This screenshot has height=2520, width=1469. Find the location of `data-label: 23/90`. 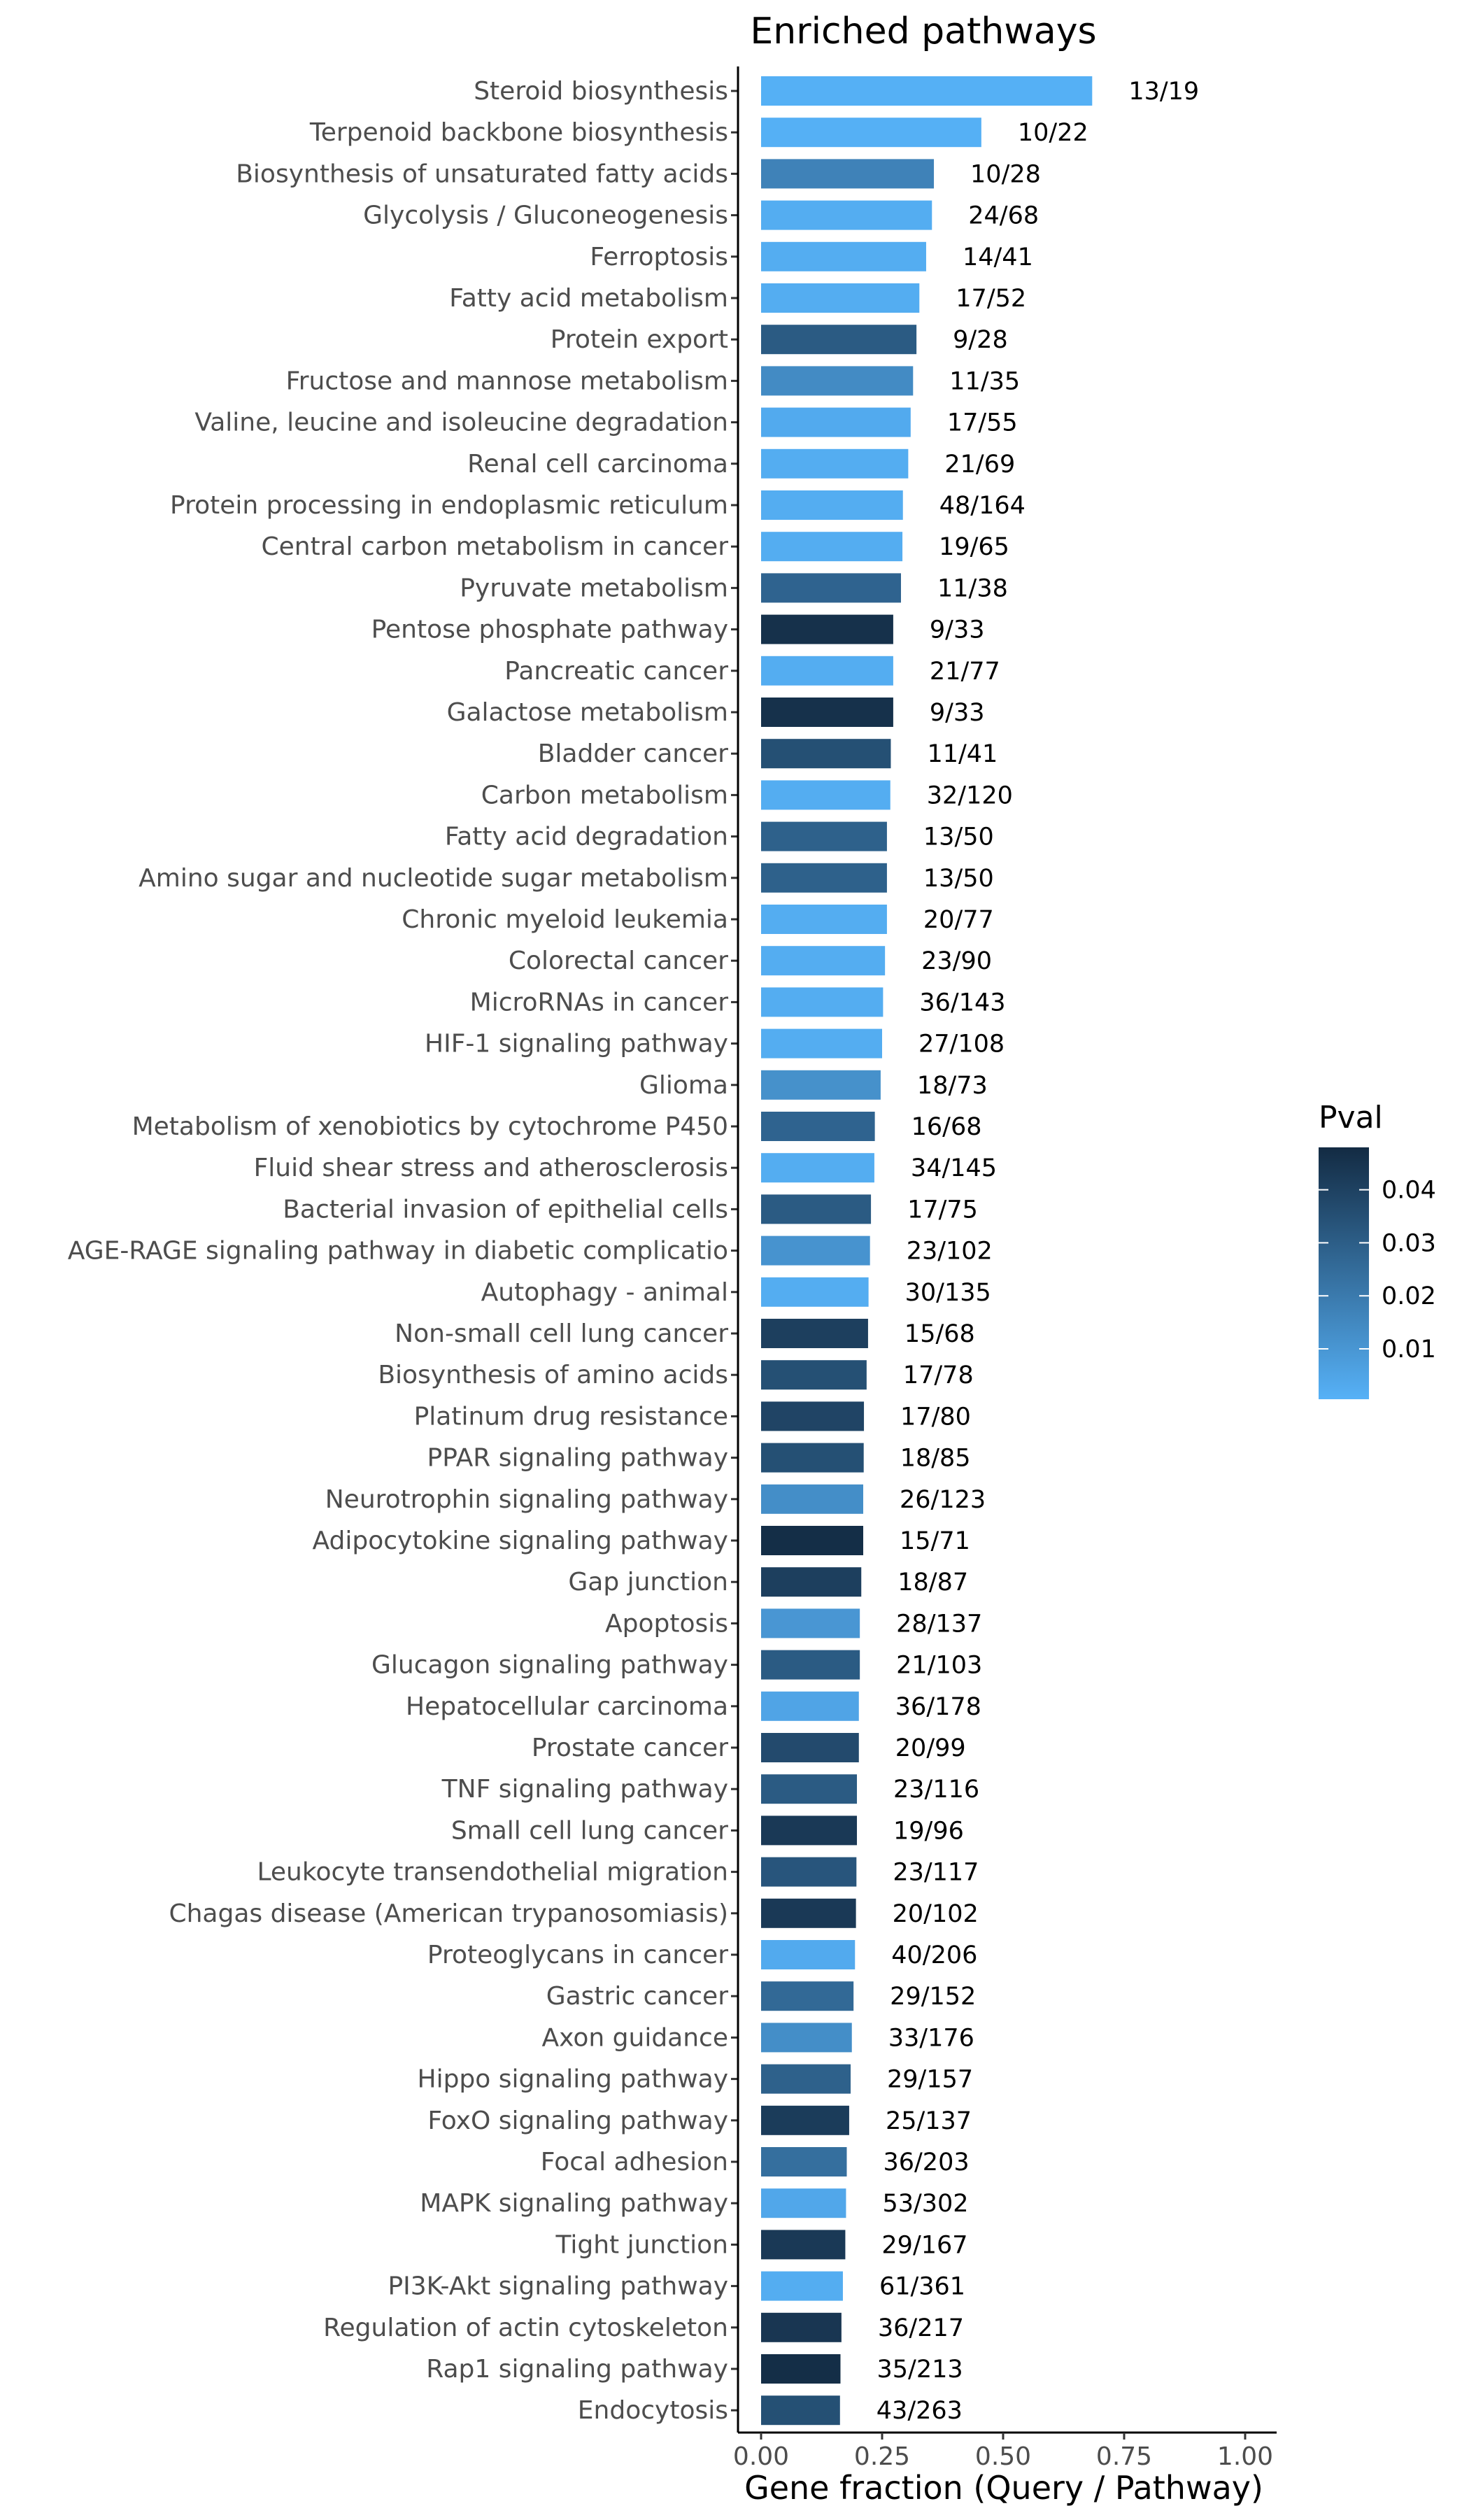

data-label: 23/90 is located at coordinates (957, 961).